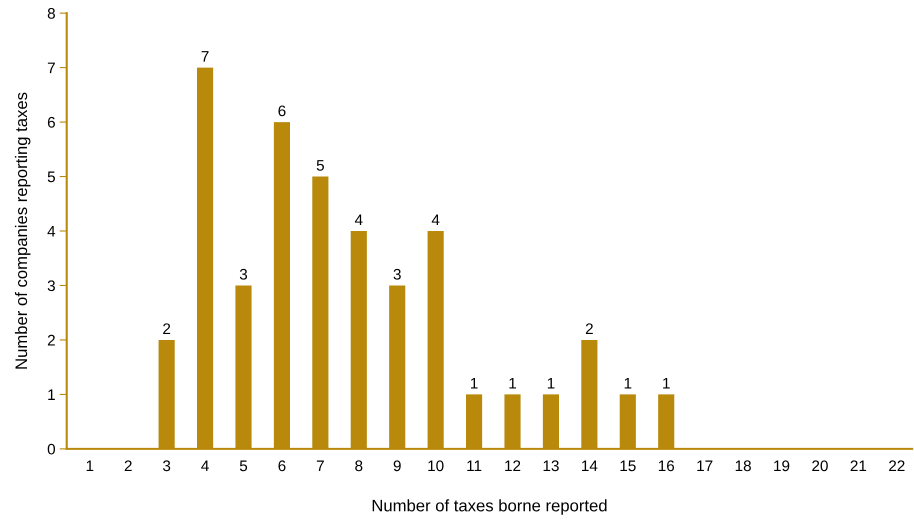  Describe the element at coordinates (90, 466) in the screenshot. I see `x-tick-label: 1` at that location.